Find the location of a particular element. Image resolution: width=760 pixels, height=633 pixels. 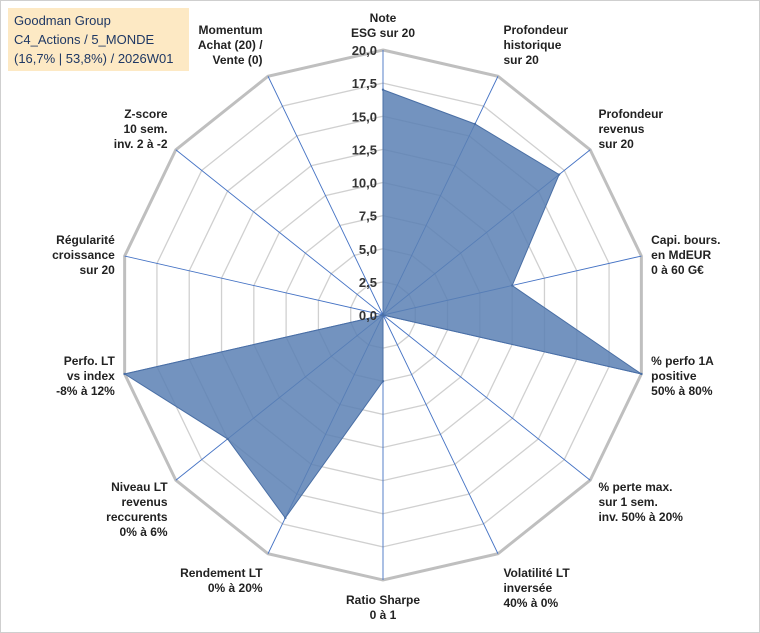

axis-category-label: Momentum Achat (20) / Vente (0) is located at coordinates (230, 45).